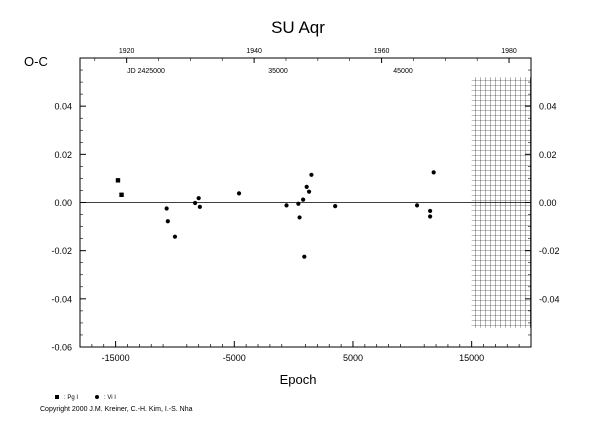 This screenshot has height=425, width=590. I want to click on y-tick-label: 0.02, so click(63, 155).